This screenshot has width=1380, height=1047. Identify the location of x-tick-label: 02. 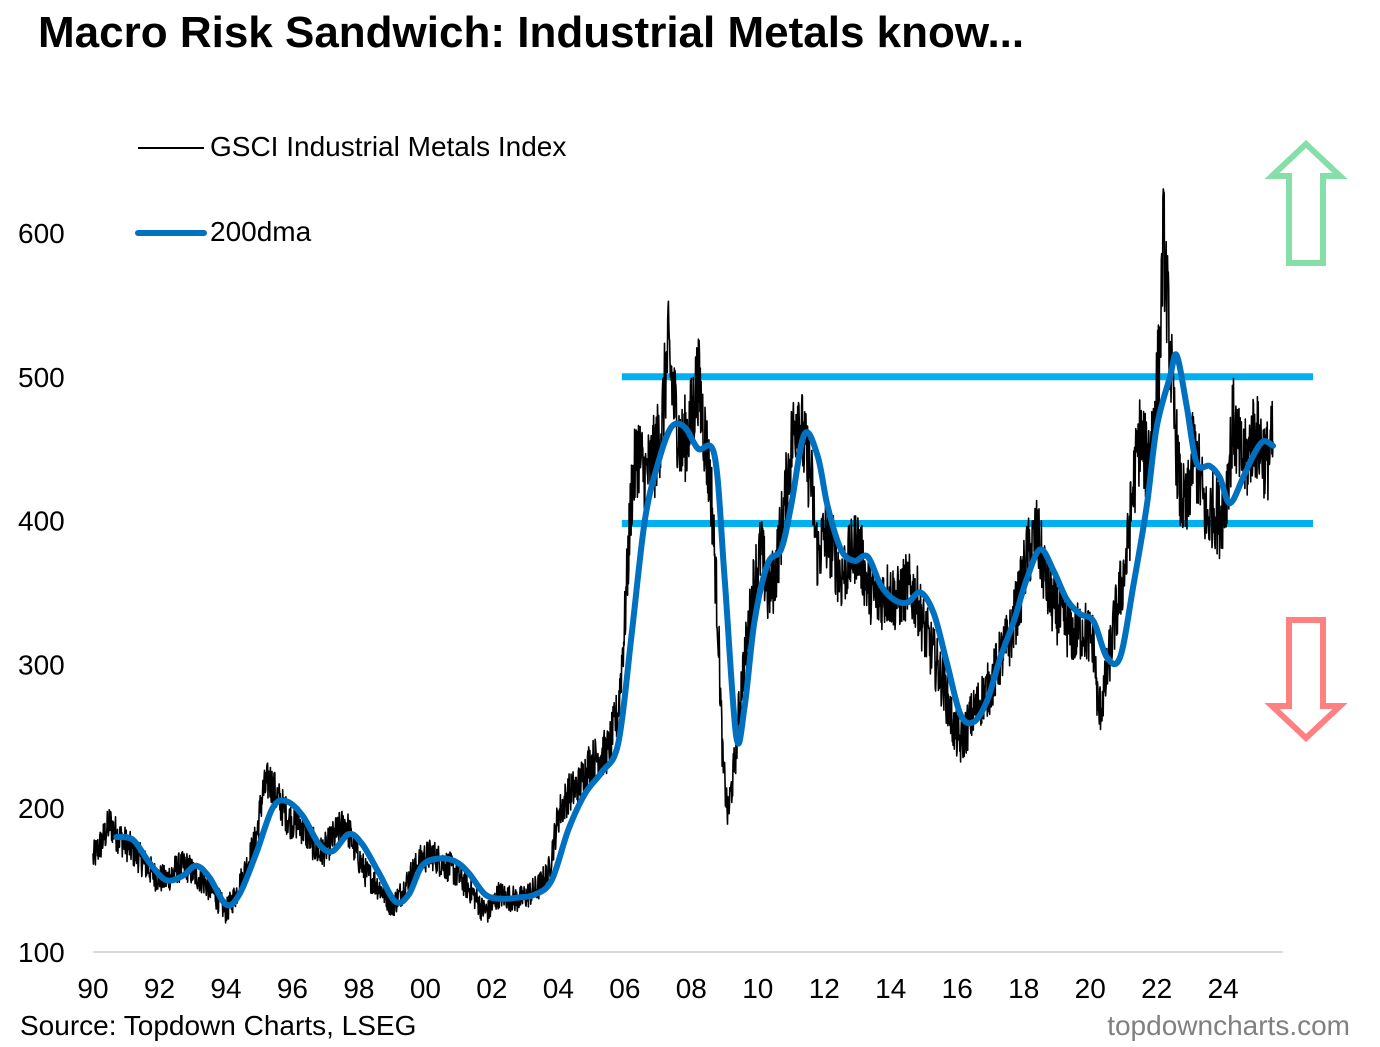
(491, 988).